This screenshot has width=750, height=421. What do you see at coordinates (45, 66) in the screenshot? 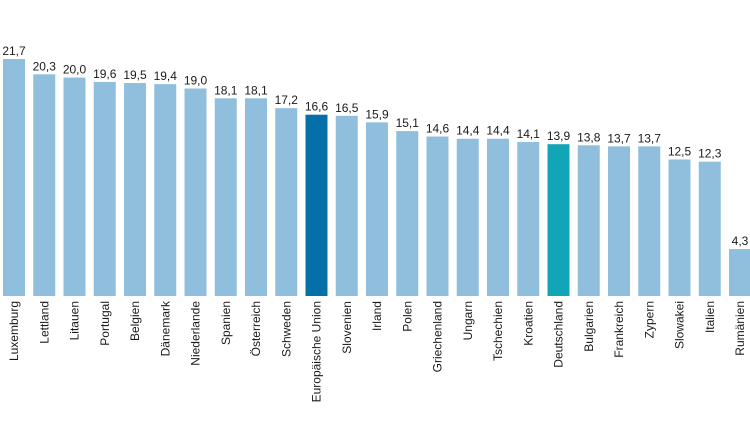
I see `value-label-lettland: 20,3` at bounding box center [45, 66].